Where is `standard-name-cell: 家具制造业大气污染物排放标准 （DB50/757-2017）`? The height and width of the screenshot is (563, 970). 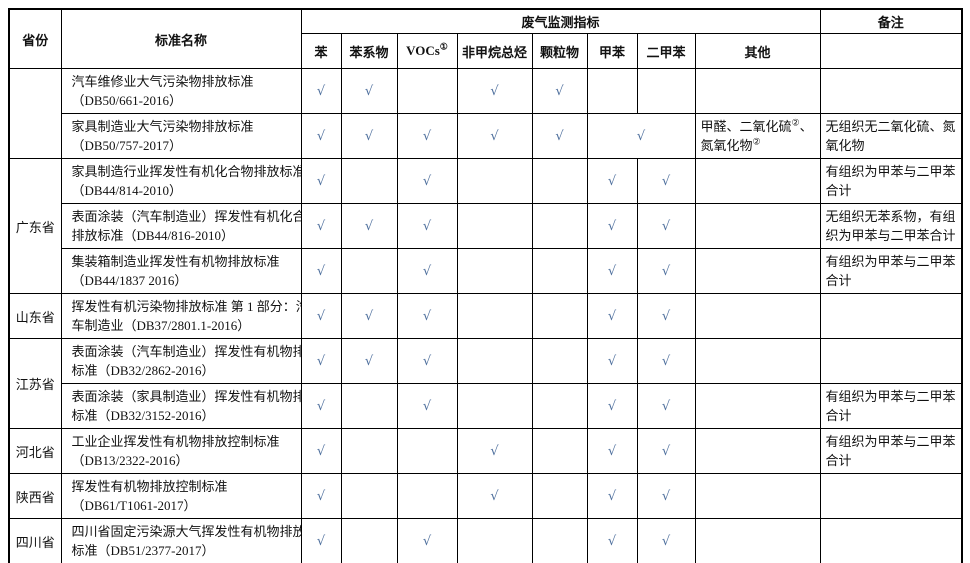 standard-name-cell: 家具制造业大气污染物排放标准 （DB50/757-2017） is located at coordinates (181, 136).